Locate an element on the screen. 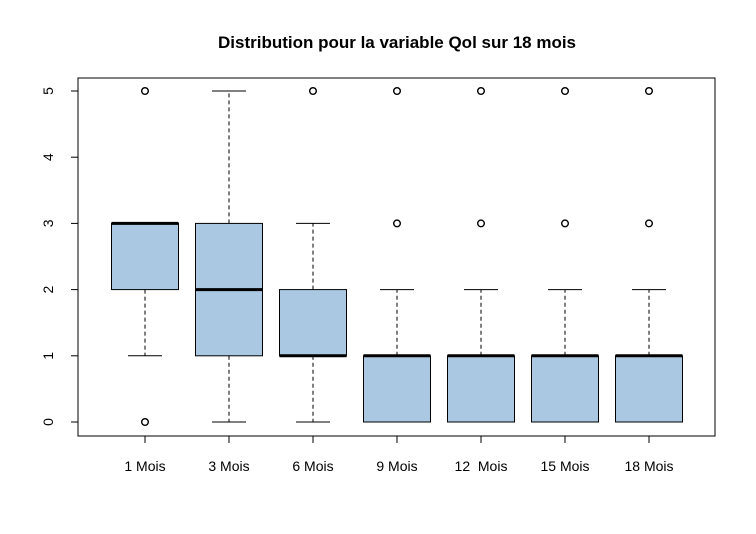  x-tick-label: 3 Mois is located at coordinates (228, 466).